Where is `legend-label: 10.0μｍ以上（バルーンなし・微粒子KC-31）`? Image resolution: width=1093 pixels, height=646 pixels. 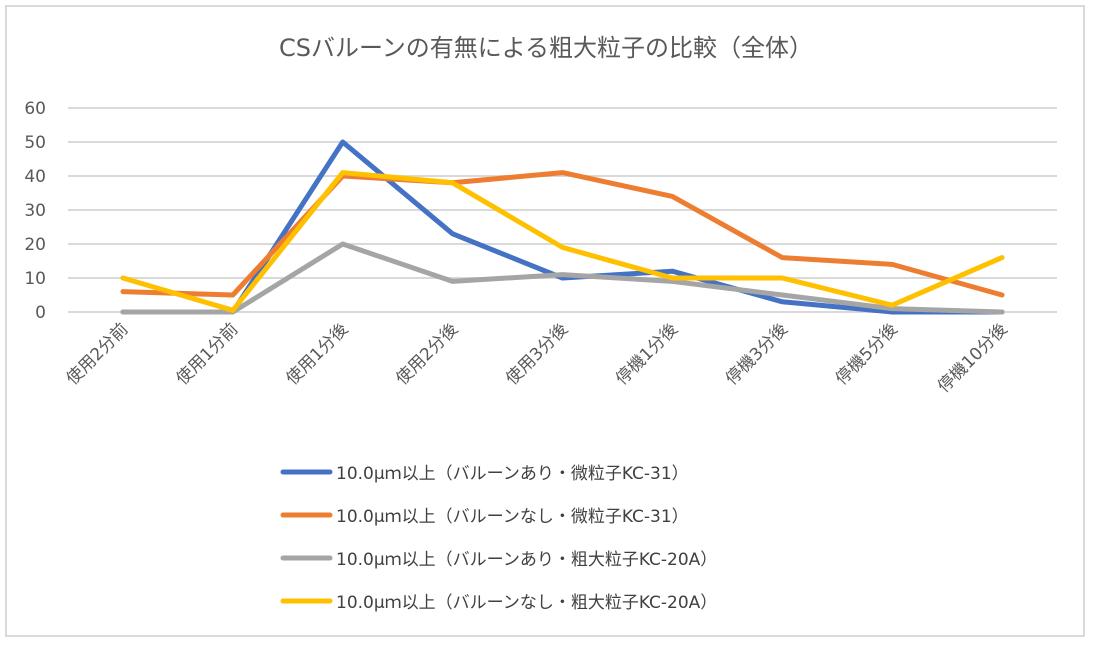
legend-label: 10.0μｍ以上（バルーンなし・微粒子KC-31） is located at coordinates (512, 517).